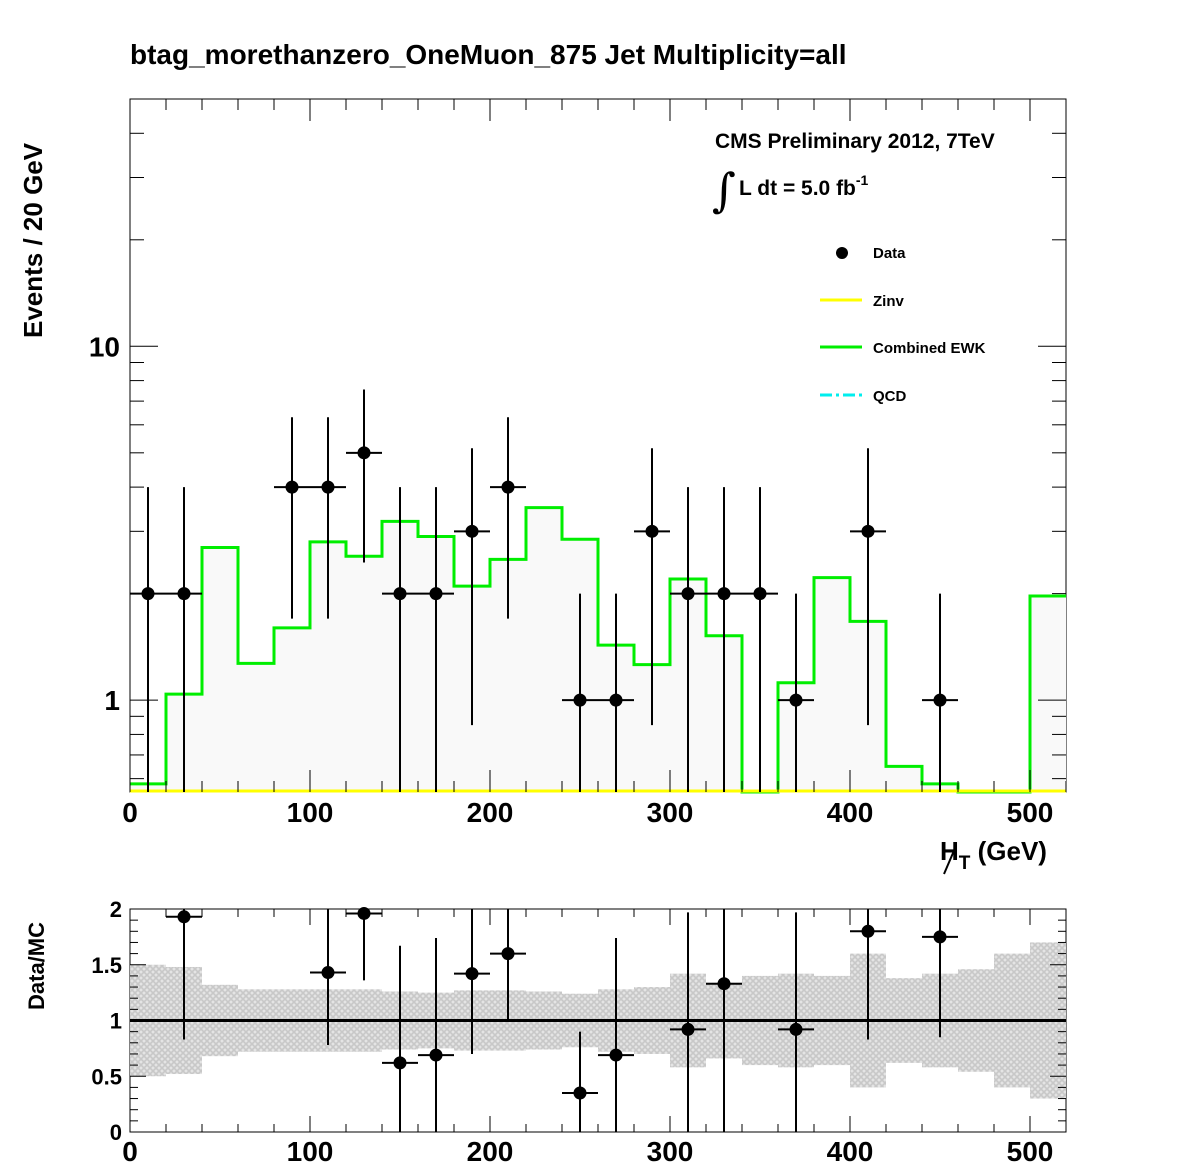 The height and width of the screenshot is (1172, 1196). I want to click on main-y-tick-label: 10, so click(104, 346).